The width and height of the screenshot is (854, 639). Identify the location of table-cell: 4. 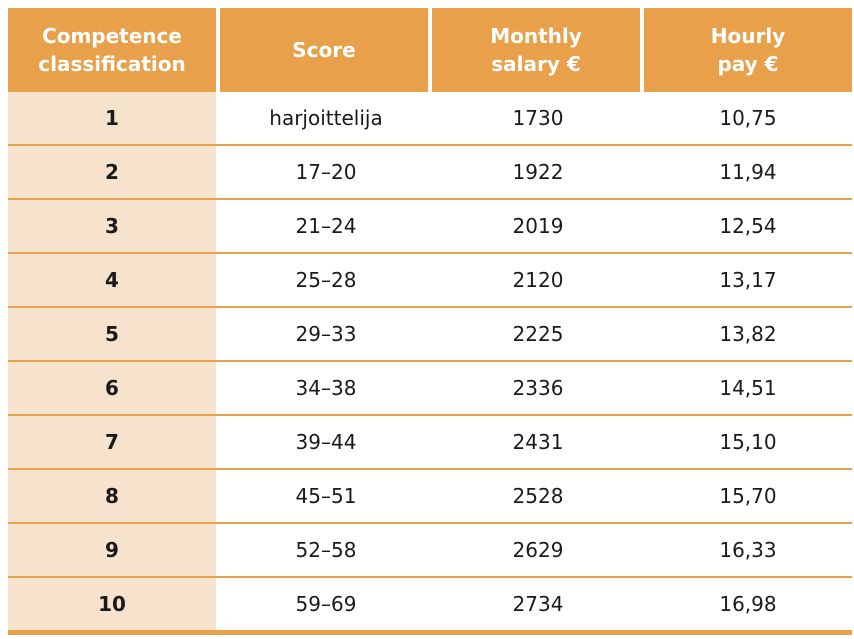
(112, 280).